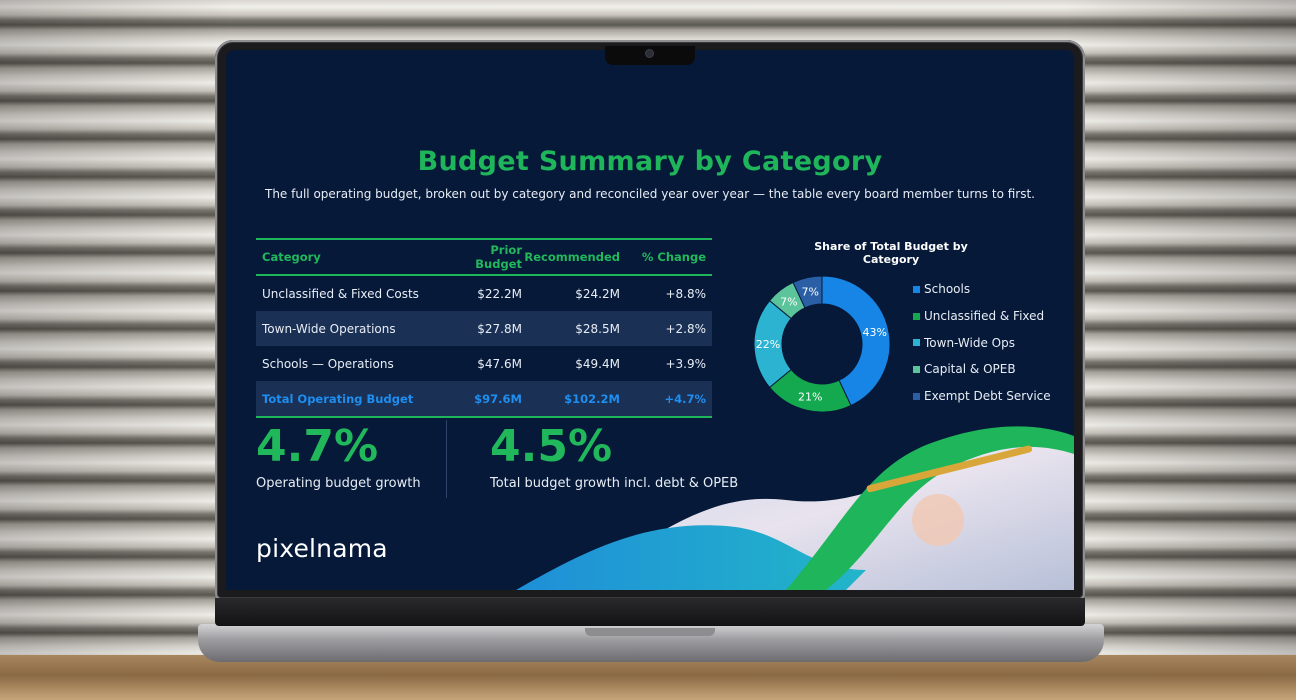 Image resolution: width=1296 pixels, height=700 pixels. Describe the element at coordinates (649, 53) in the screenshot. I see `webcam-icon` at that location.